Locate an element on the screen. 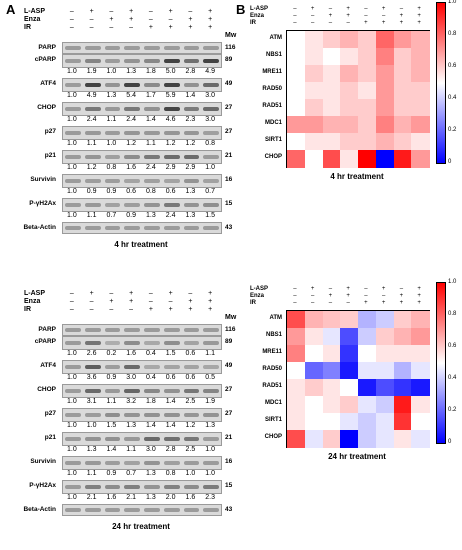  quantification-value: 0.4 is located at coordinates (151, 353).